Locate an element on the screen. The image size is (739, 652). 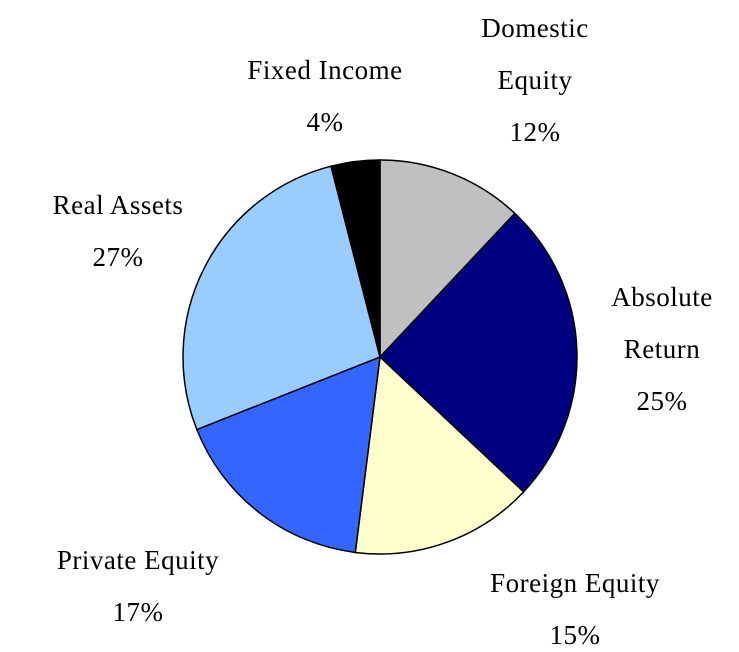
slice-label: Domestic Equity 12% is located at coordinates (535, 80).